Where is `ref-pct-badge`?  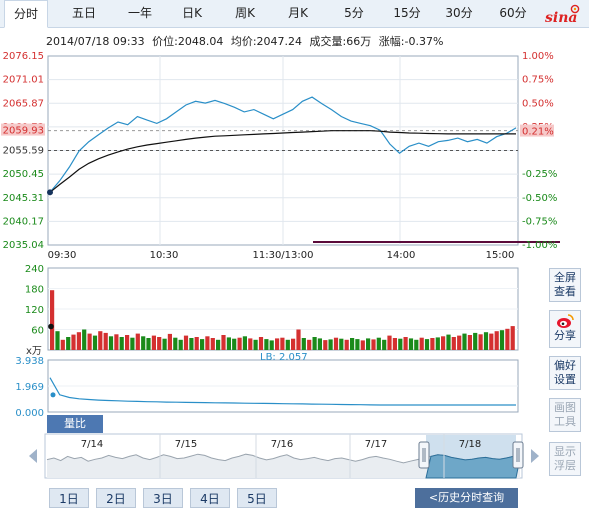 ref-pct-badge is located at coordinates (537, 130).